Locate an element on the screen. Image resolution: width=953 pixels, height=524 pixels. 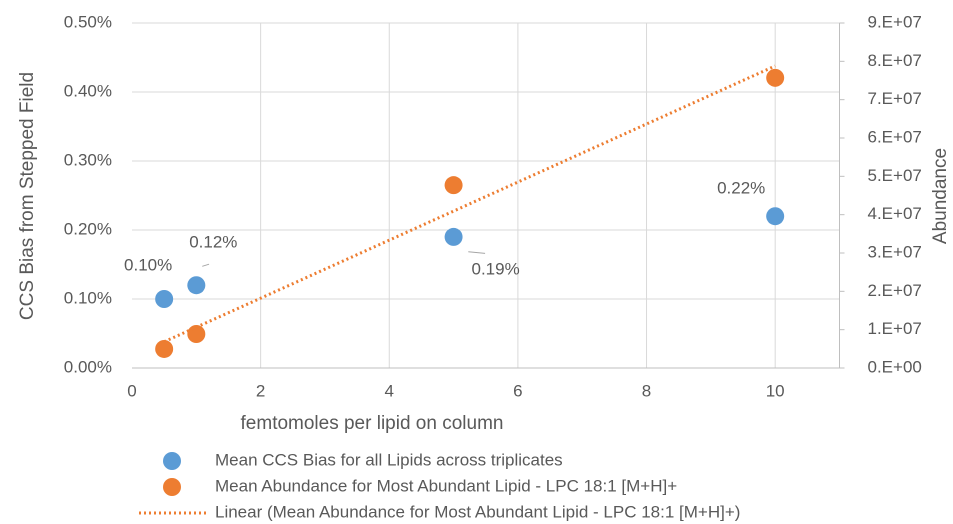
data-label: 0.10% is located at coordinates (148, 264).